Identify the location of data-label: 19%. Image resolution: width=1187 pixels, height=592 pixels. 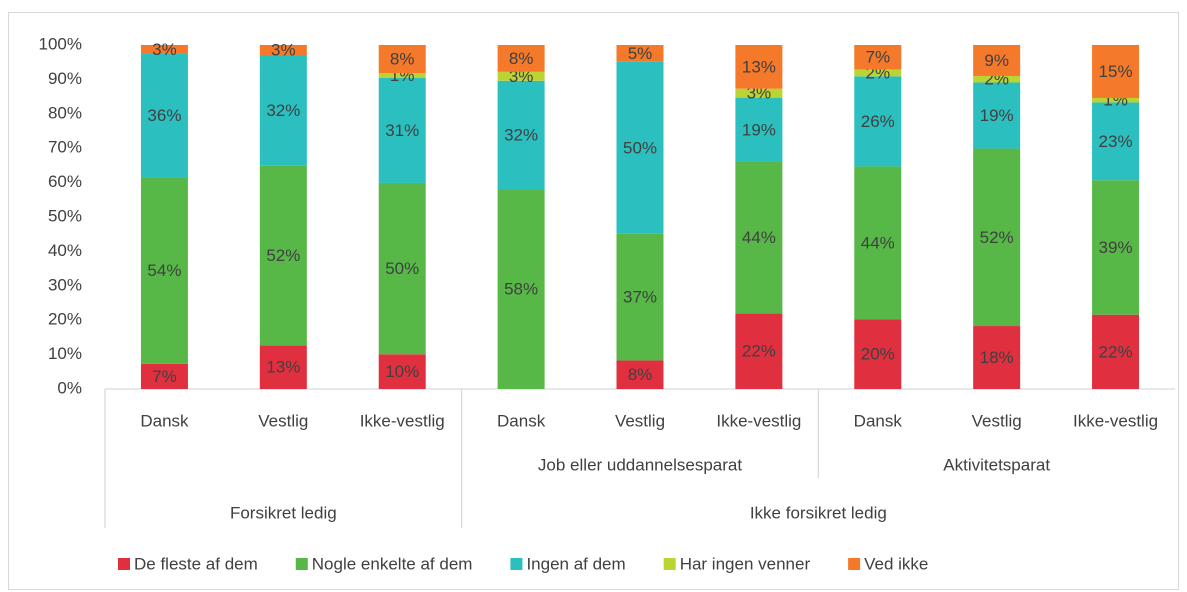
(997, 115).